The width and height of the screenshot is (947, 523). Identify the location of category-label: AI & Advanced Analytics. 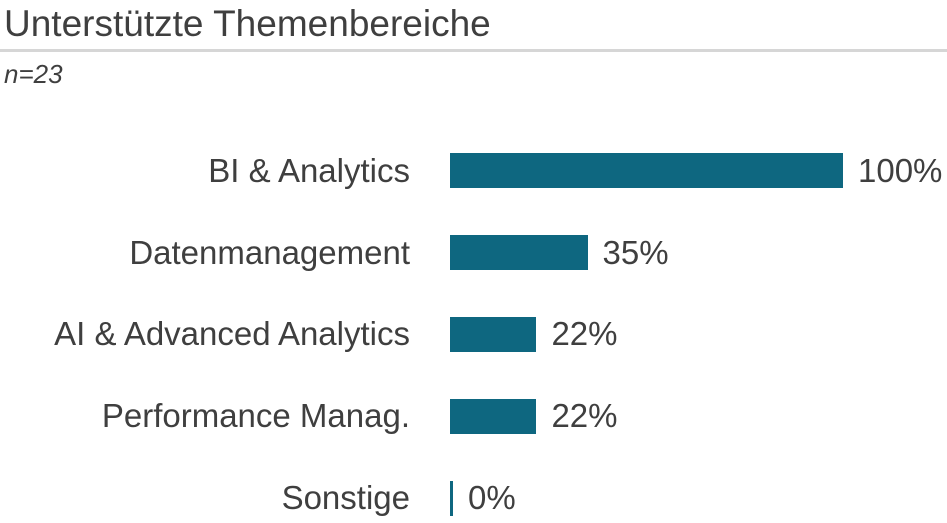
(232, 334).